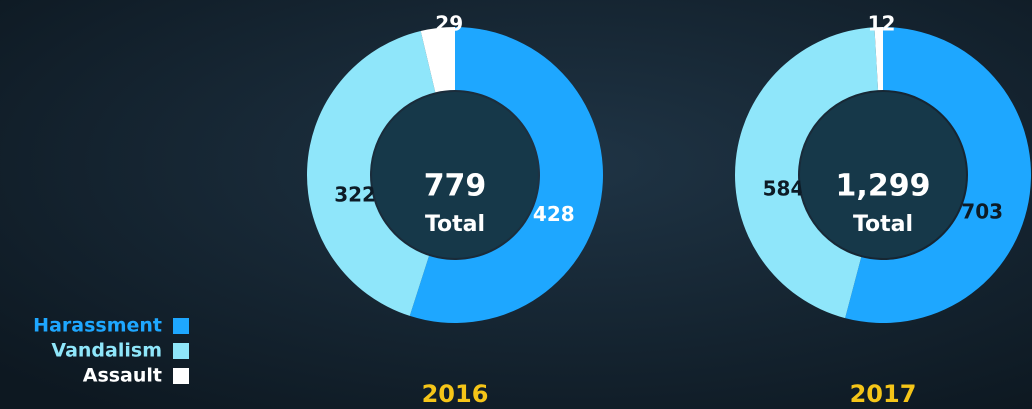 This screenshot has height=409, width=1032. What do you see at coordinates (982, 211) in the screenshot?
I see `value-label: 703` at bounding box center [982, 211].